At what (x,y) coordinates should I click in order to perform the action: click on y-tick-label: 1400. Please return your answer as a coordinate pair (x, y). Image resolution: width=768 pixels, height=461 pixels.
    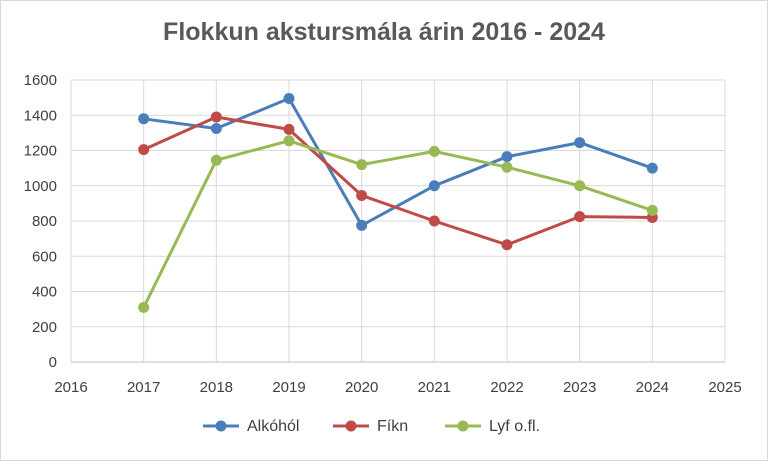
    Looking at the image, I should click on (40, 115).